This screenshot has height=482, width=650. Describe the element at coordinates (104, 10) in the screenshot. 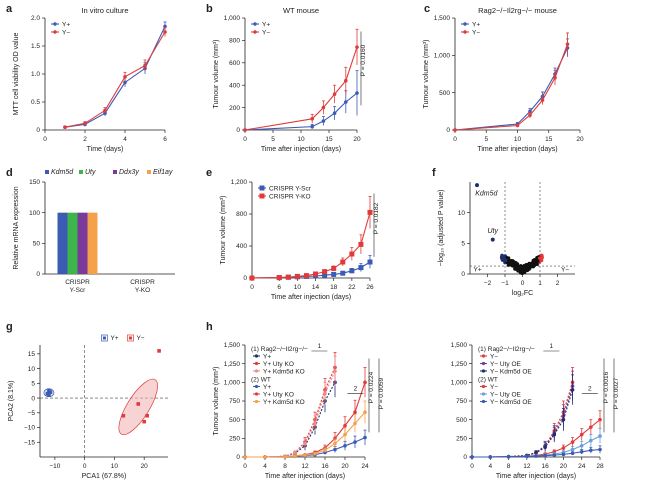

I see `panel-title: In vitro culture` at that location.